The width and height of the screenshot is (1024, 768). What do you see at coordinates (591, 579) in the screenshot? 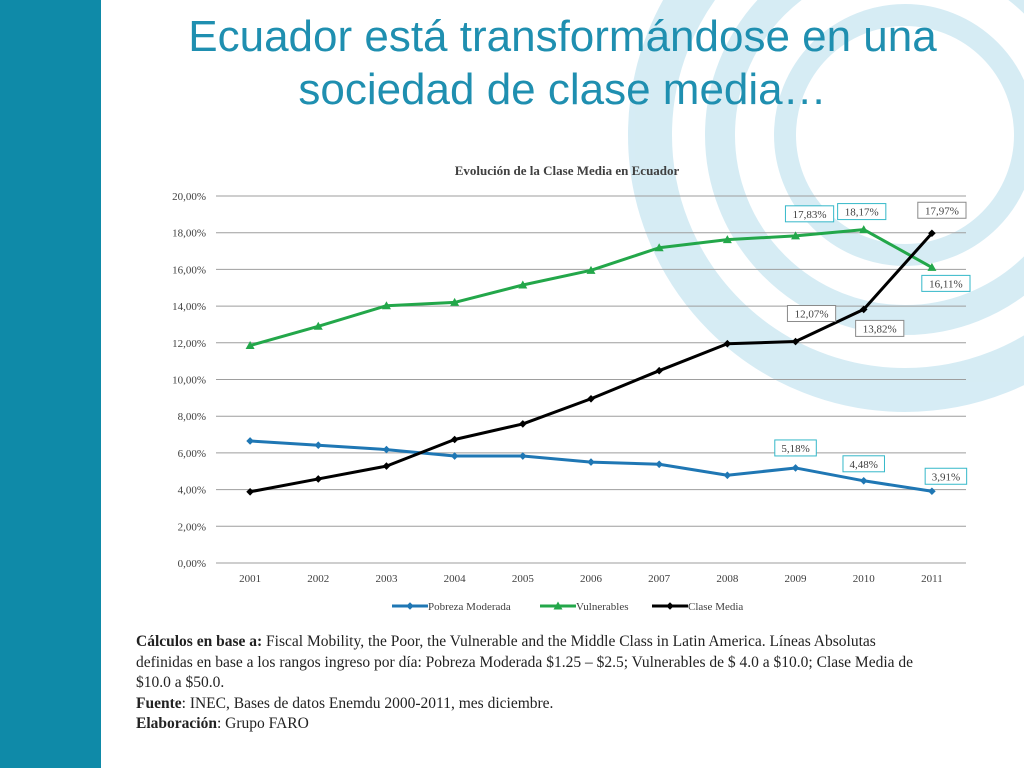
I see `x-tick-label: 2006` at bounding box center [591, 579].